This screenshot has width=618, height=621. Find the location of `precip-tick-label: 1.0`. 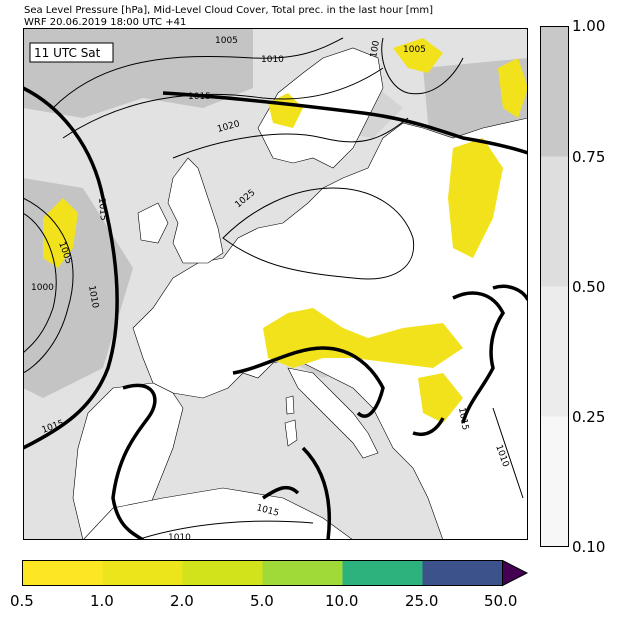

precip-tick-label: 1.0 is located at coordinates (102, 601).